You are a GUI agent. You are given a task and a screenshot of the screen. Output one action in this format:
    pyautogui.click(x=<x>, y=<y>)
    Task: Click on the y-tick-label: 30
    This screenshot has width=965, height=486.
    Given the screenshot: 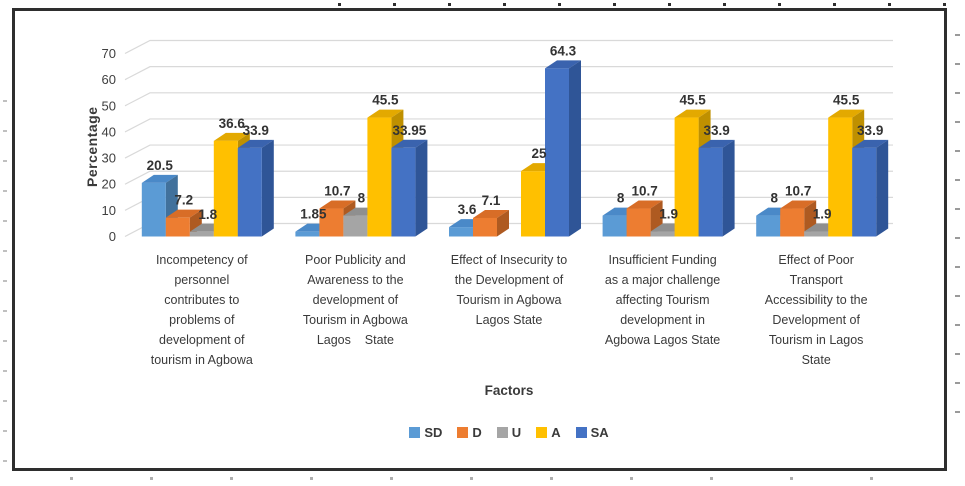 What is the action you would take?
    pyautogui.click(x=109, y=158)
    